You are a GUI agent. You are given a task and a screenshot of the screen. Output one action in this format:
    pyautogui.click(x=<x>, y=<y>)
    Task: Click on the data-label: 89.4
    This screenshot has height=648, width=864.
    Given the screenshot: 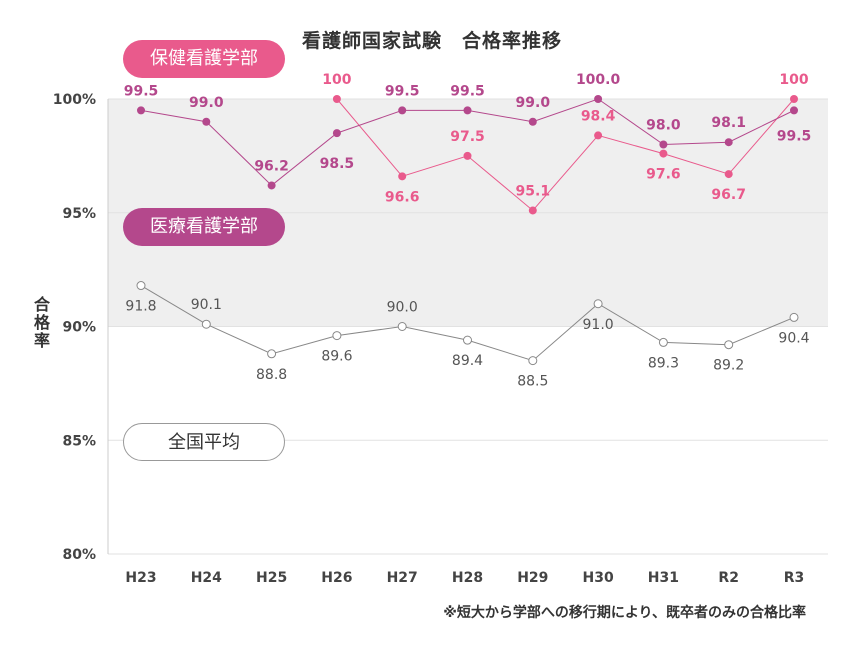 What is the action you would take?
    pyautogui.click(x=467, y=361)
    